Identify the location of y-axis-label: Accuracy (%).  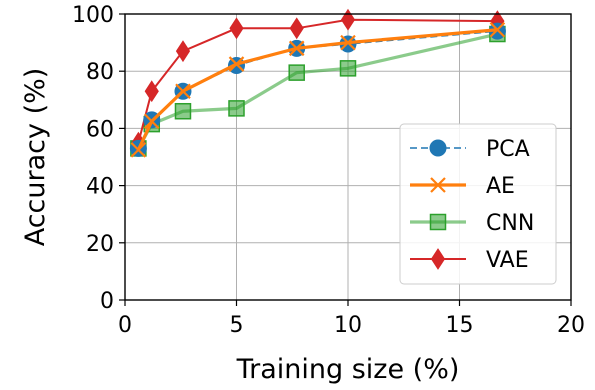
(35, 157).